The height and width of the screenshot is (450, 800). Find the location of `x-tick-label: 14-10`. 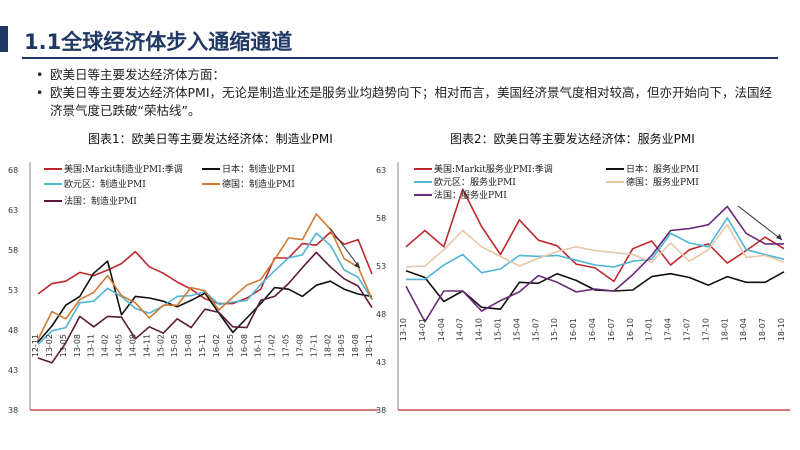

x-tick-label: 14-10 is located at coordinates (479, 329).